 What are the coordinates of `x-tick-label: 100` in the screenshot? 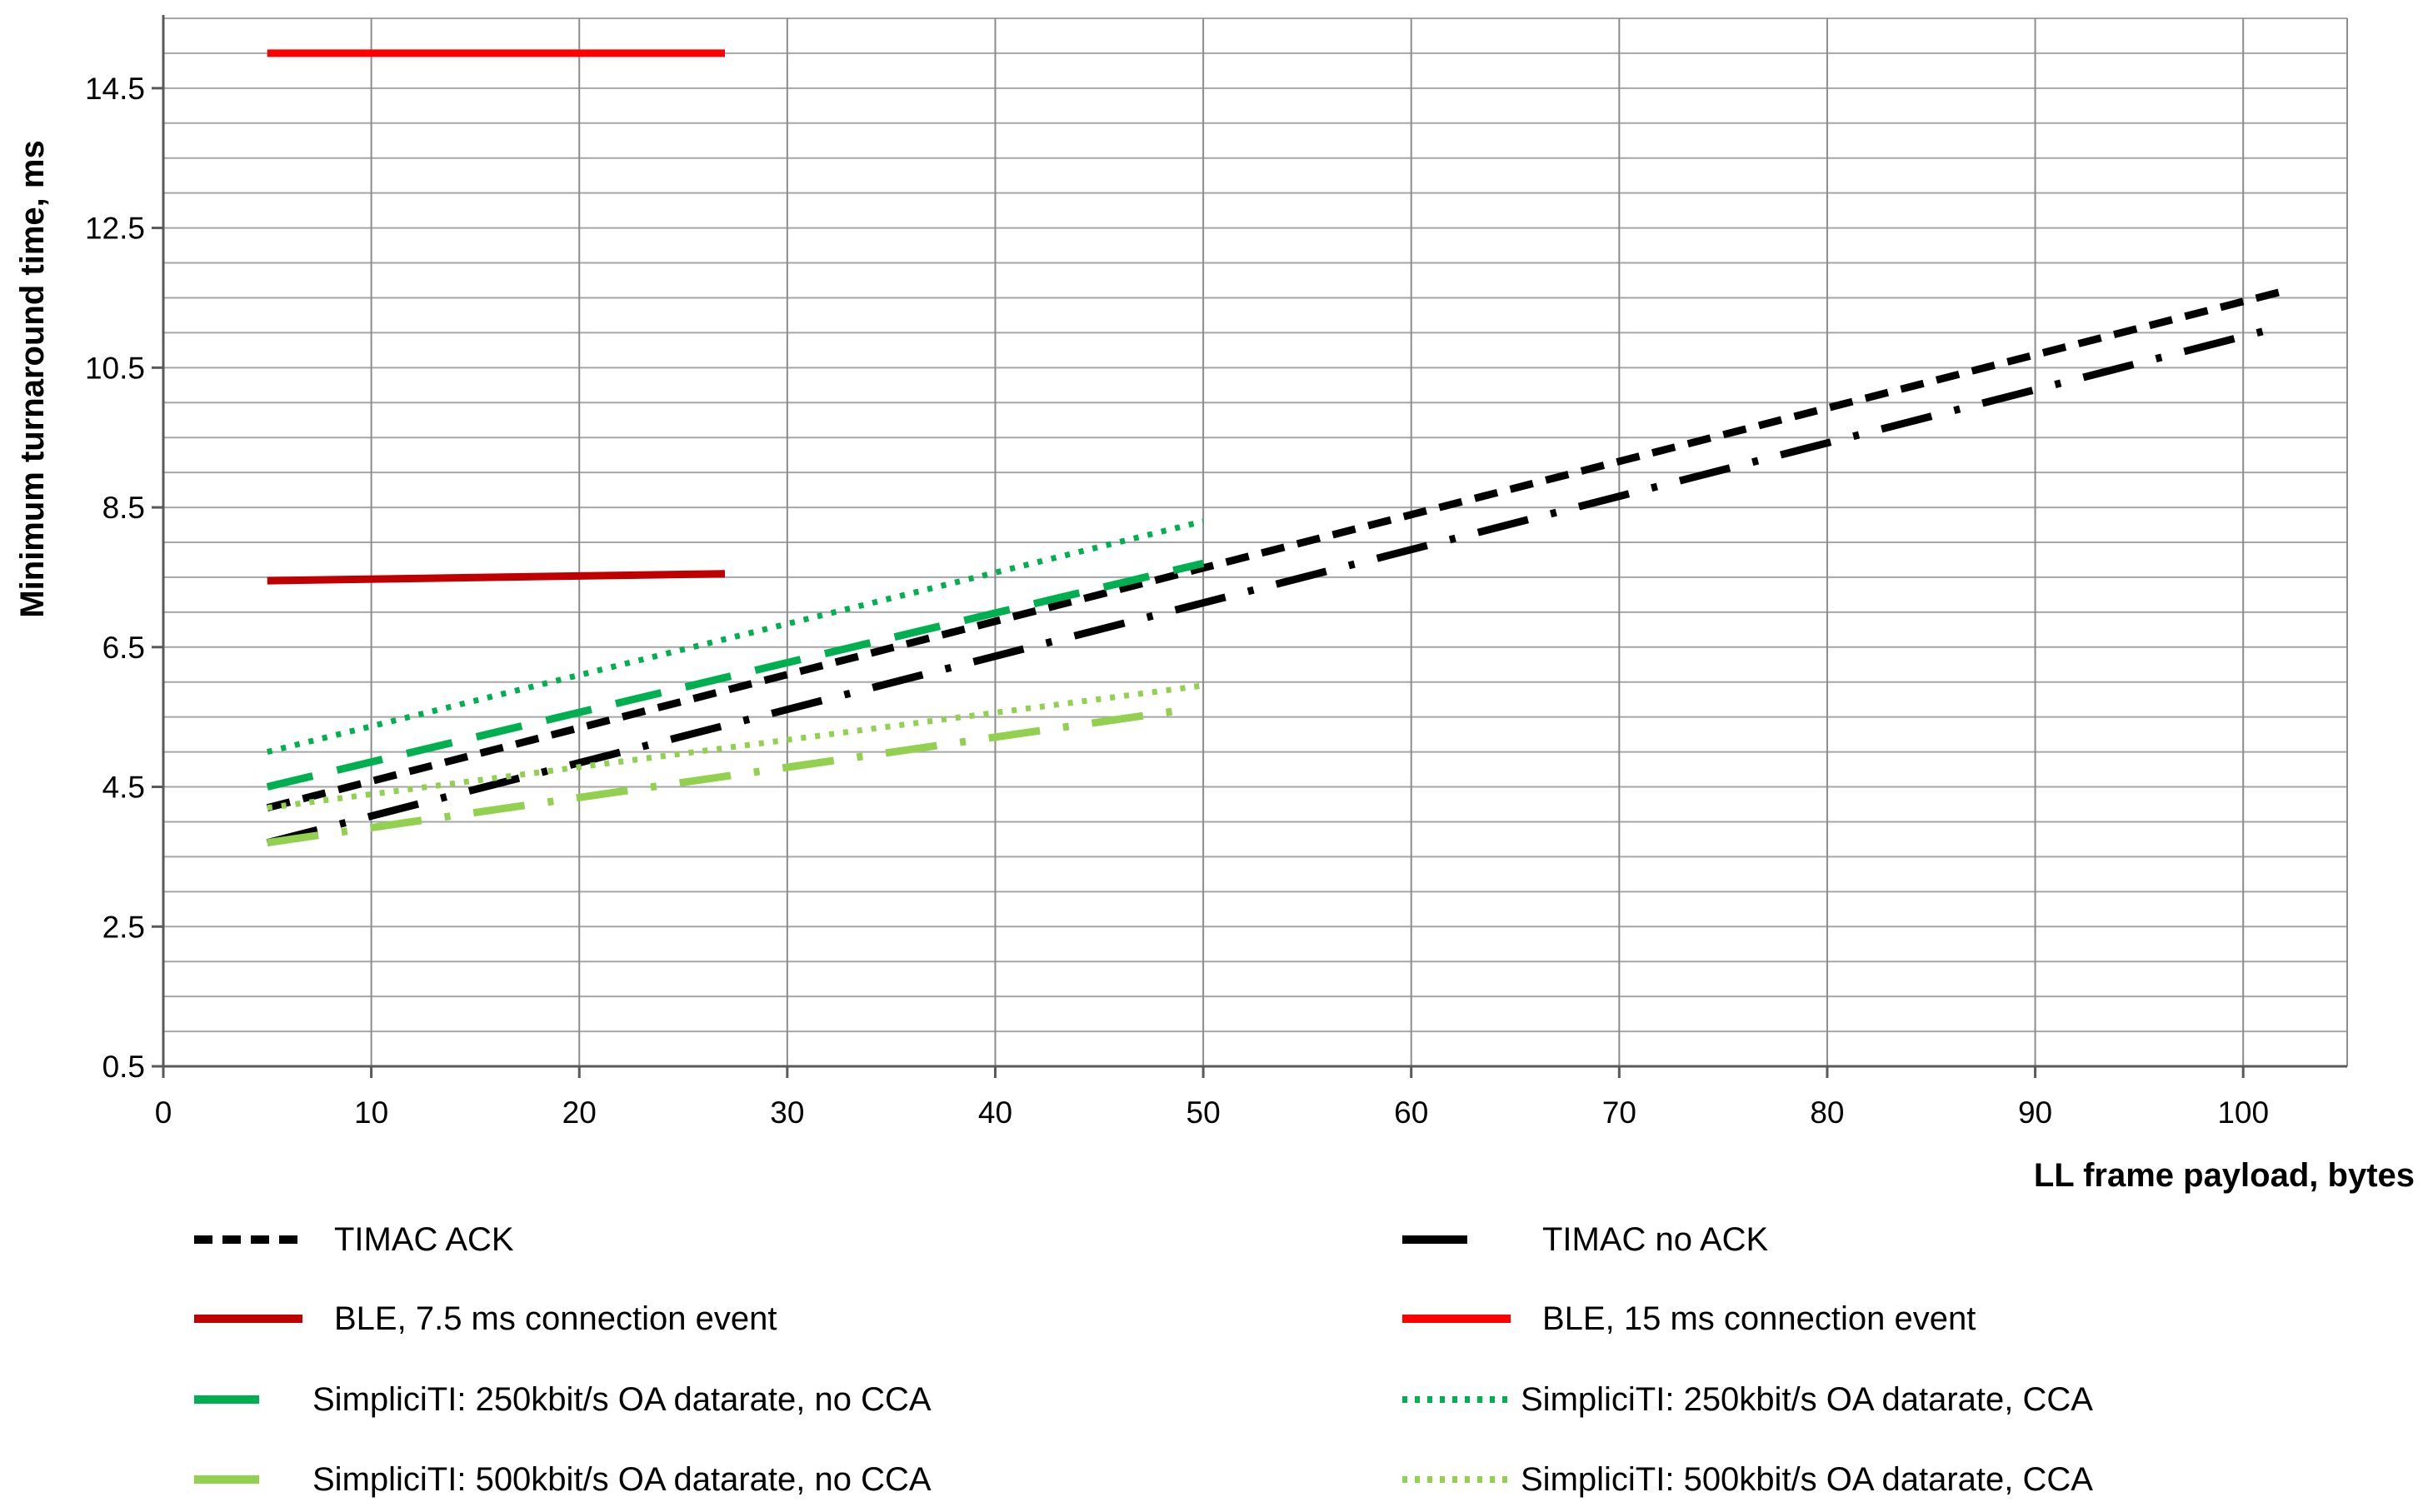 It's located at (2243, 1112).